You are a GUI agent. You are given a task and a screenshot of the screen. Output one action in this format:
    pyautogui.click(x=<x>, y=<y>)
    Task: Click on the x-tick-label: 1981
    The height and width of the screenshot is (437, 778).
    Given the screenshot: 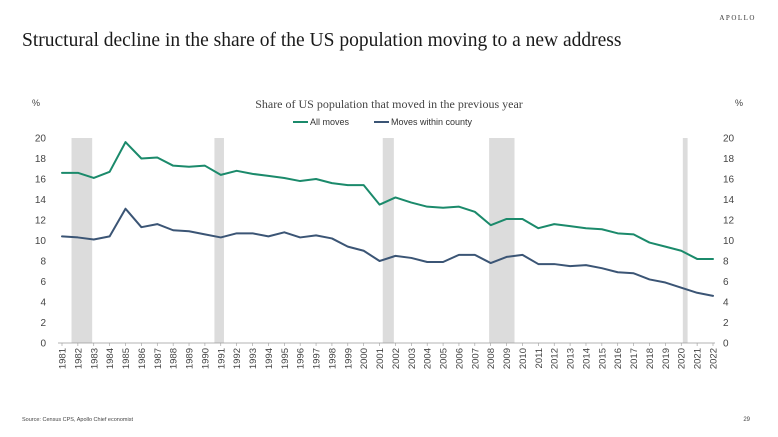 What is the action you would take?
    pyautogui.click(x=63, y=358)
    